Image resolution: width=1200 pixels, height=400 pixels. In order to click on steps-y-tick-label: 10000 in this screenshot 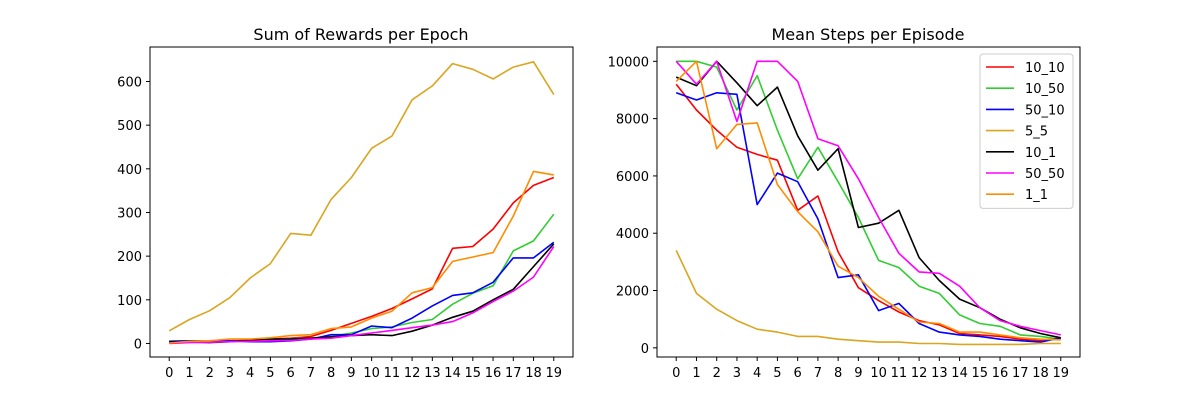, I will do `click(628, 62)`.